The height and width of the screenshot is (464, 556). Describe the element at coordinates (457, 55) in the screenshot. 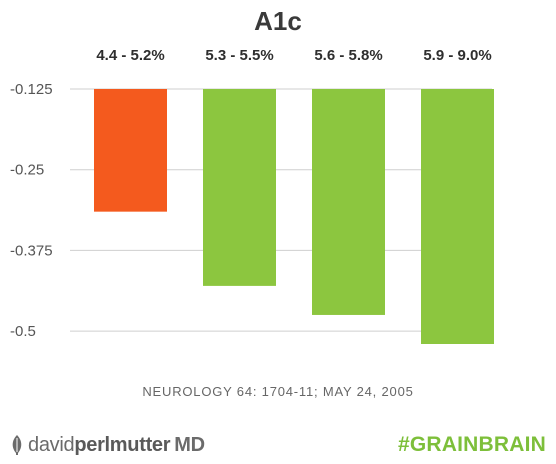

I see `category-label: 5.9 - 9.0%` at that location.